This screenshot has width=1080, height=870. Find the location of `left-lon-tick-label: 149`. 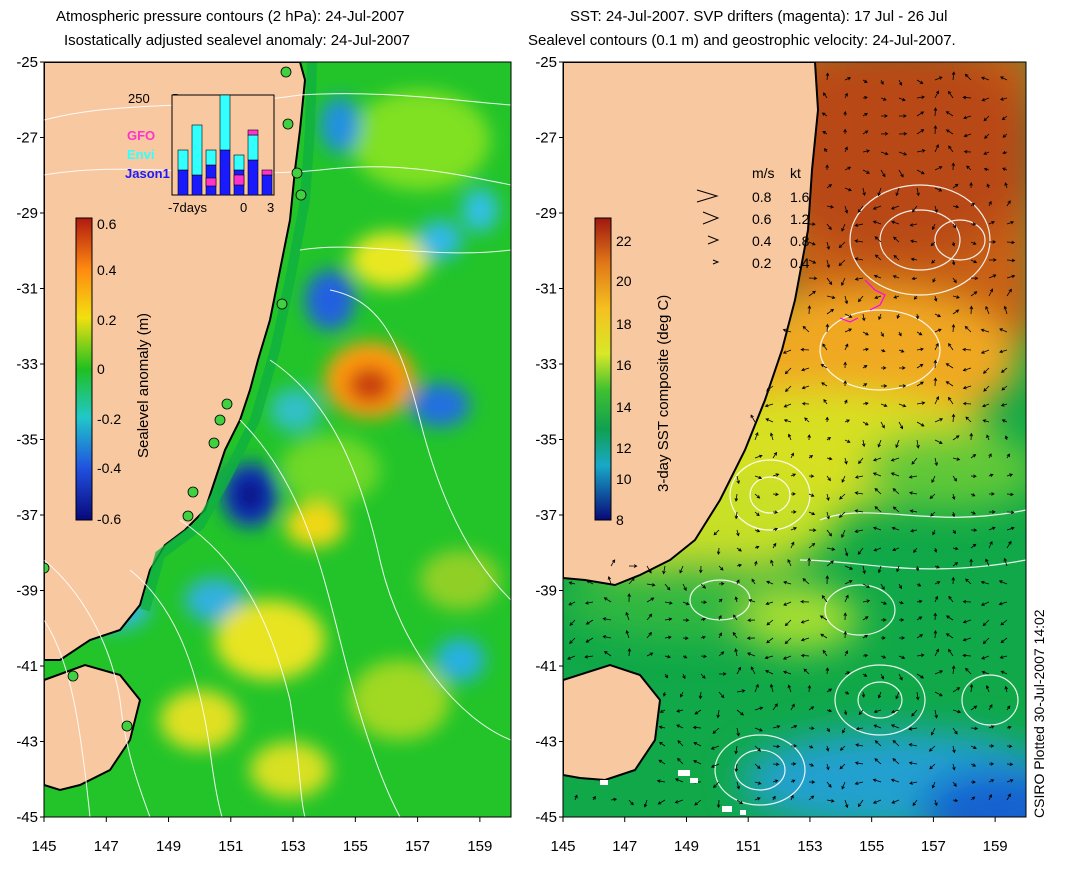

left-lon-tick-label: 149 is located at coordinates (168, 846).